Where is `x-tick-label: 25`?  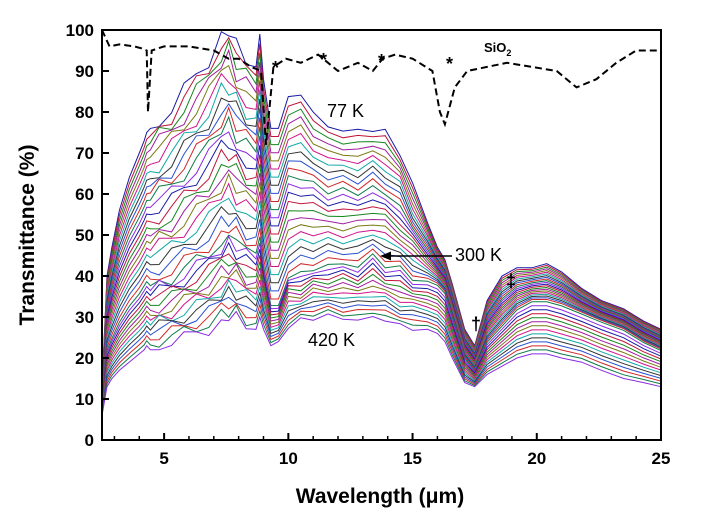 x-tick-label: 25 is located at coordinates (661, 458).